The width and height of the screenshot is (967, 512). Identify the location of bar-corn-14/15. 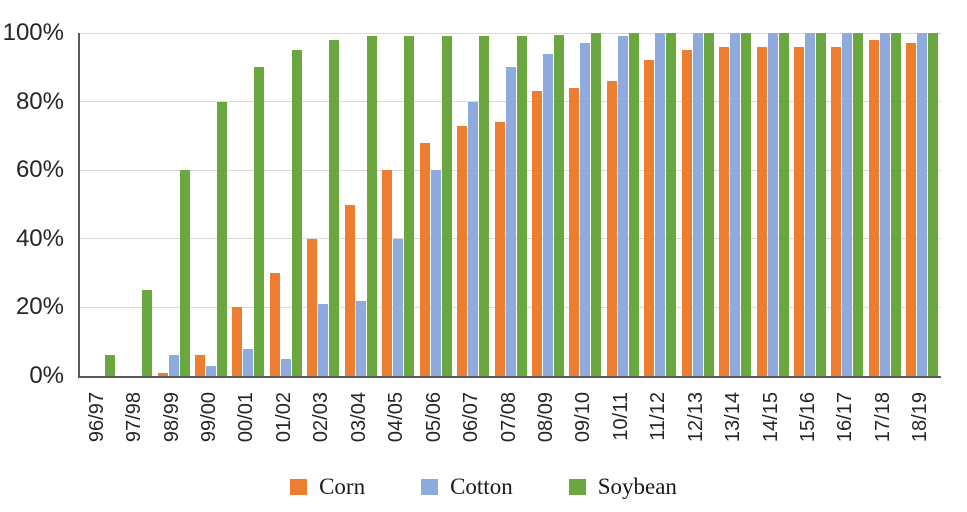
(761, 211).